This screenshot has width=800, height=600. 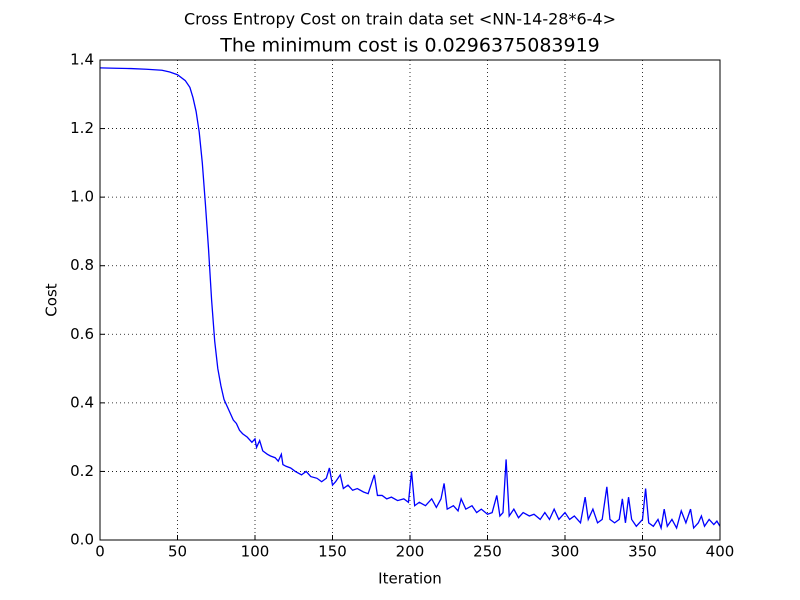 I want to click on x-tick-label: 150, so click(x=332, y=552).